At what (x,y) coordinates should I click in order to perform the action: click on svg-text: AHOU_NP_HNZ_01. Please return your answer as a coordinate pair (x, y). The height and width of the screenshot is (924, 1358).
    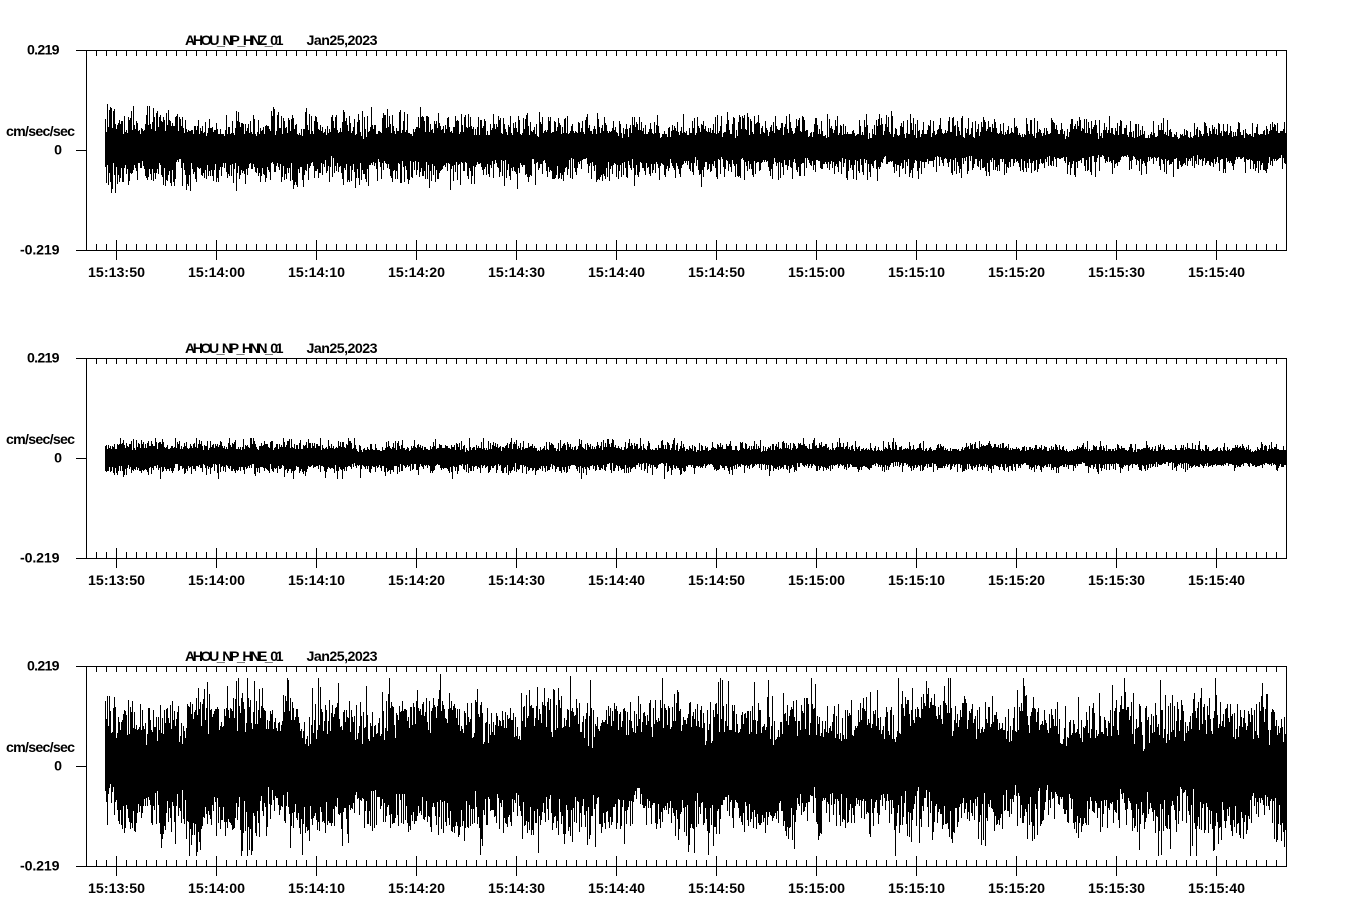
    Looking at the image, I should click on (234, 41).